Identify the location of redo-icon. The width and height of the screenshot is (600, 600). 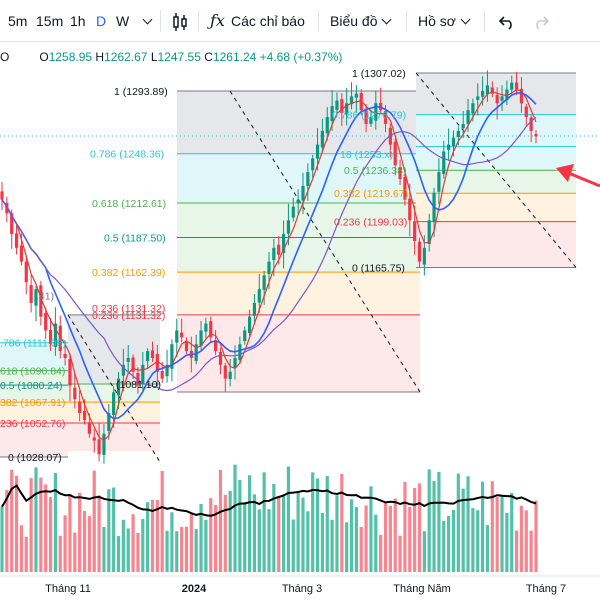
(543, 23).